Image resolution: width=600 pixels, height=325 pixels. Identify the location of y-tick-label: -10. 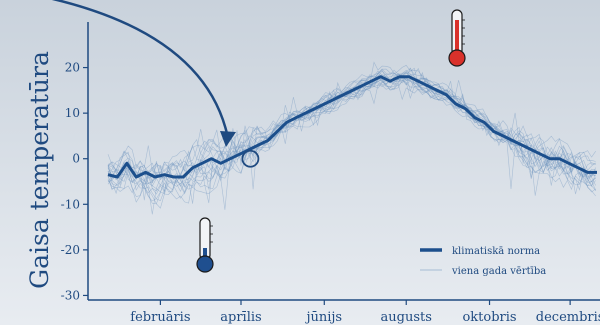
(70, 204).